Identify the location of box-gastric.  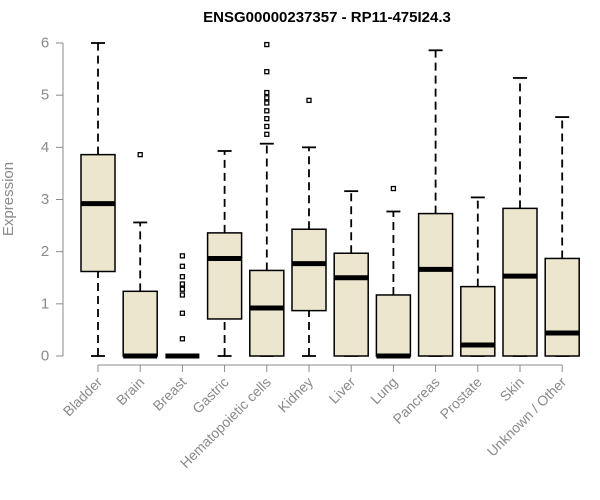
(224, 253).